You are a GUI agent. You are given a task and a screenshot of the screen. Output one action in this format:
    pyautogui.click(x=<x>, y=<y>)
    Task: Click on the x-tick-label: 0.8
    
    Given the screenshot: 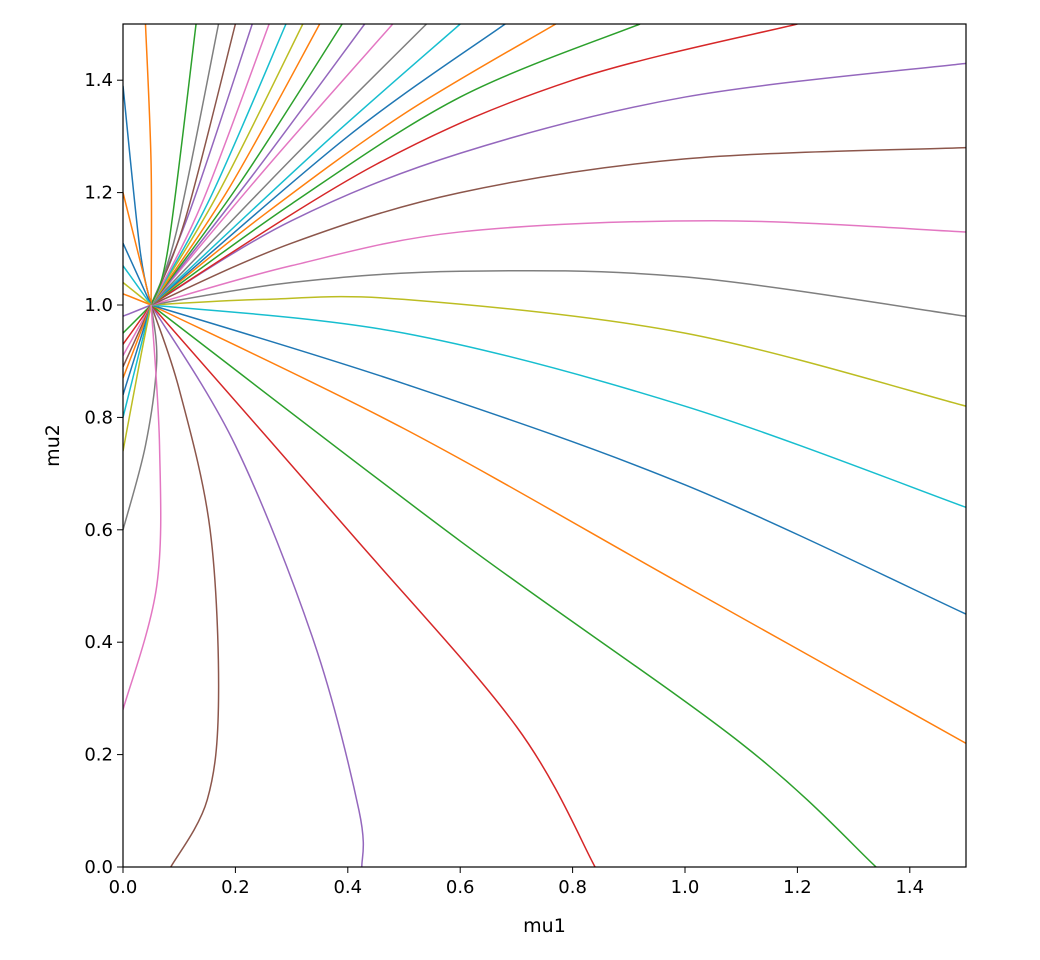 What is the action you would take?
    pyautogui.click(x=572, y=887)
    